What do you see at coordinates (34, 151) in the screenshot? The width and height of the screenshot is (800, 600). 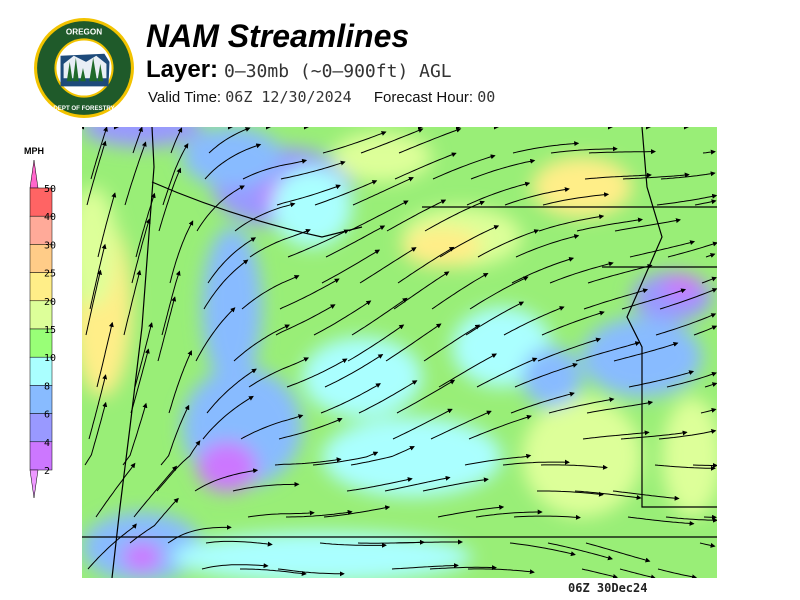 I see `legend-unit: MPH` at bounding box center [34, 151].